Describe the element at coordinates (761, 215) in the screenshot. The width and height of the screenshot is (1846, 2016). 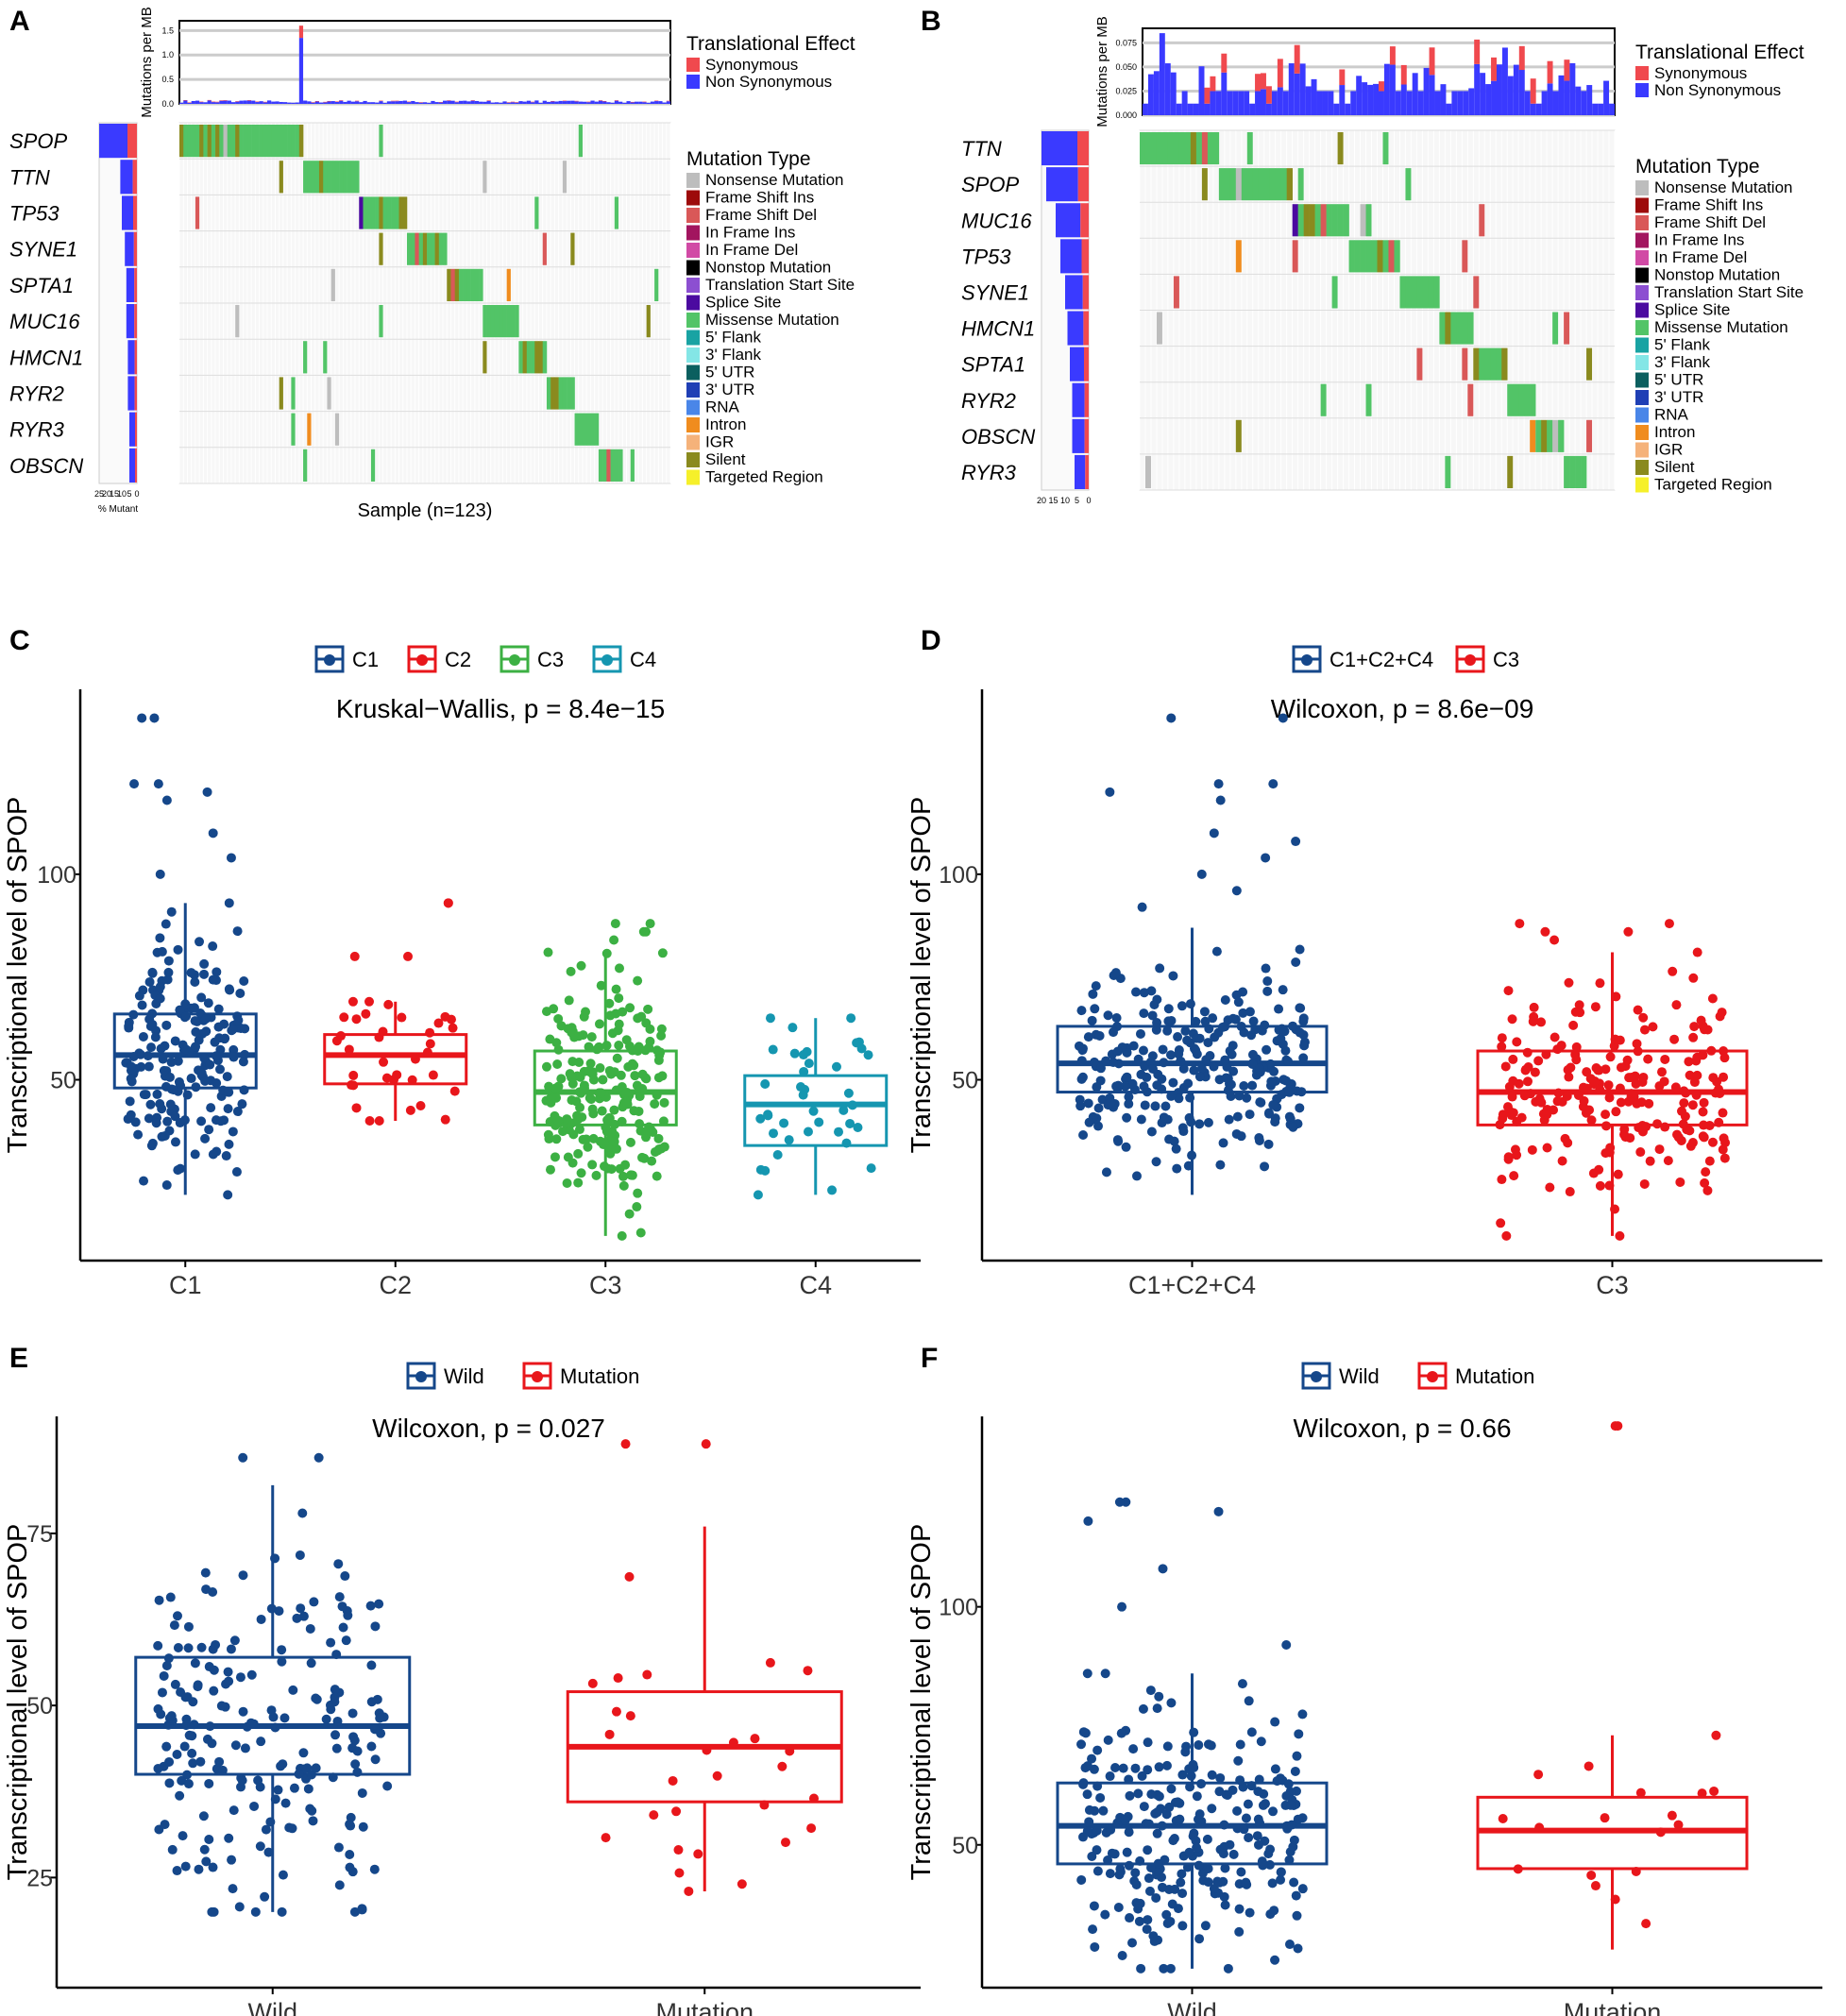
I see `legend-item: Frame Shift Del` at that location.